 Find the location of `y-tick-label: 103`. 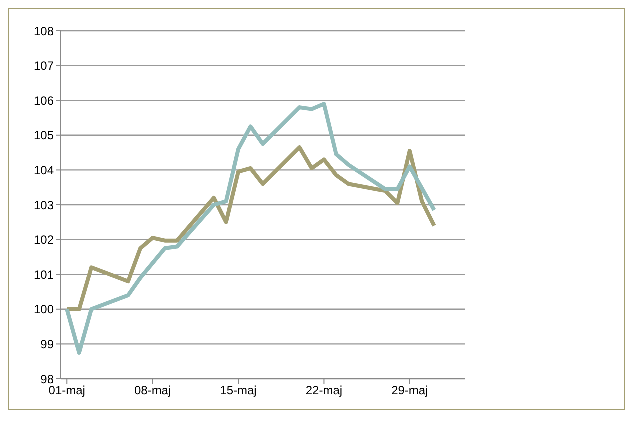

y-tick-label: 103 is located at coordinates (44, 205).